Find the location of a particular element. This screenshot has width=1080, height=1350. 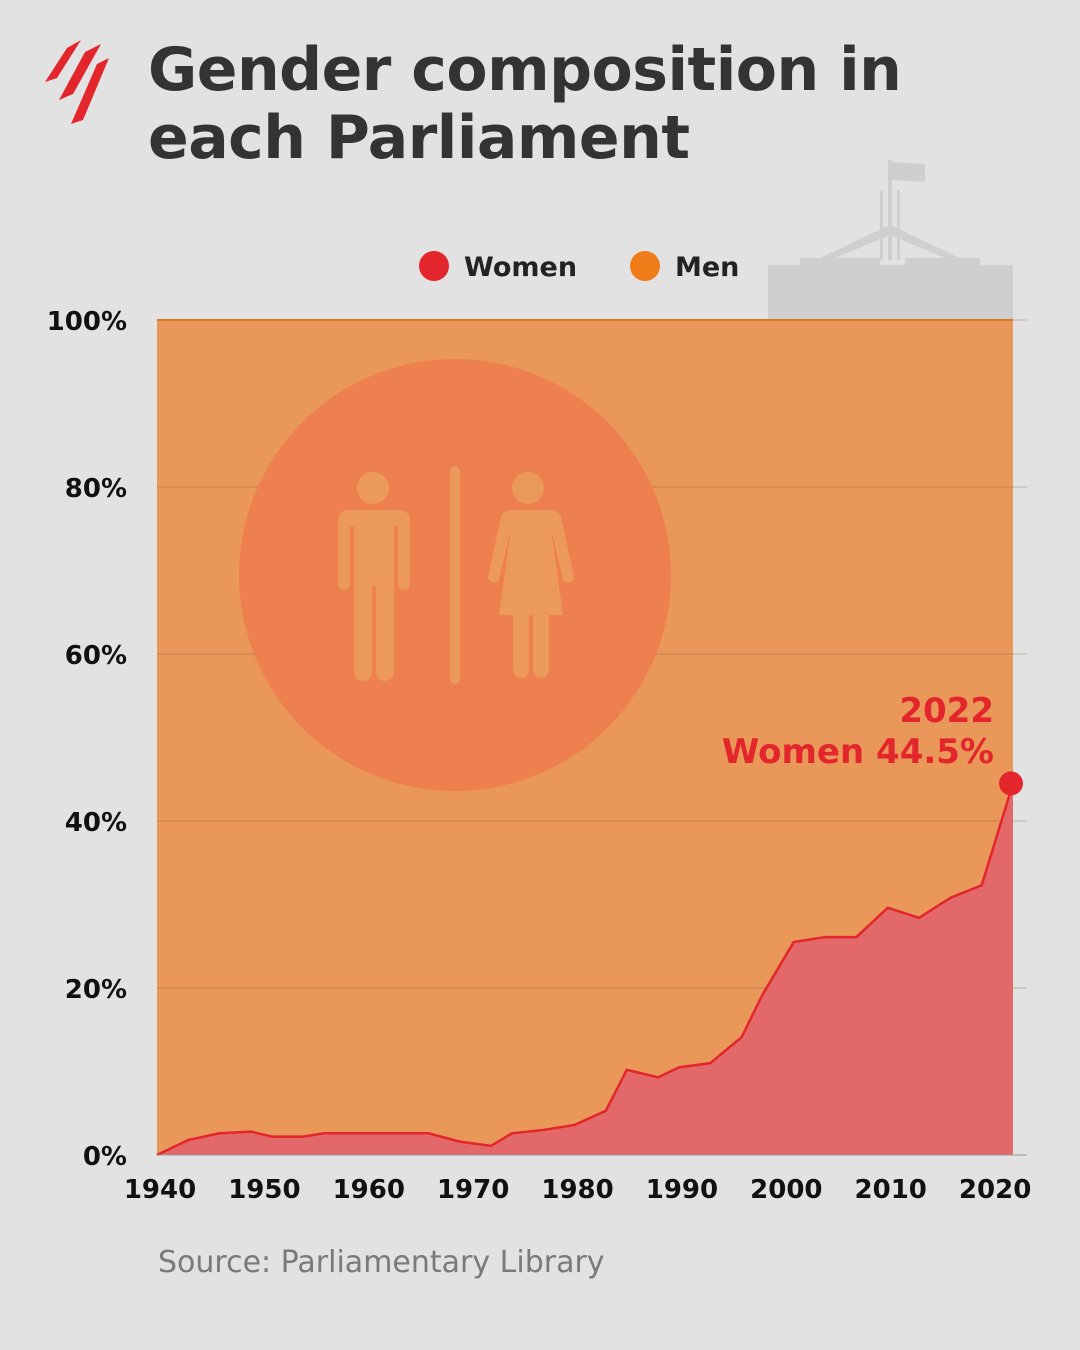

annotation-year: 2022 is located at coordinates (946, 711).